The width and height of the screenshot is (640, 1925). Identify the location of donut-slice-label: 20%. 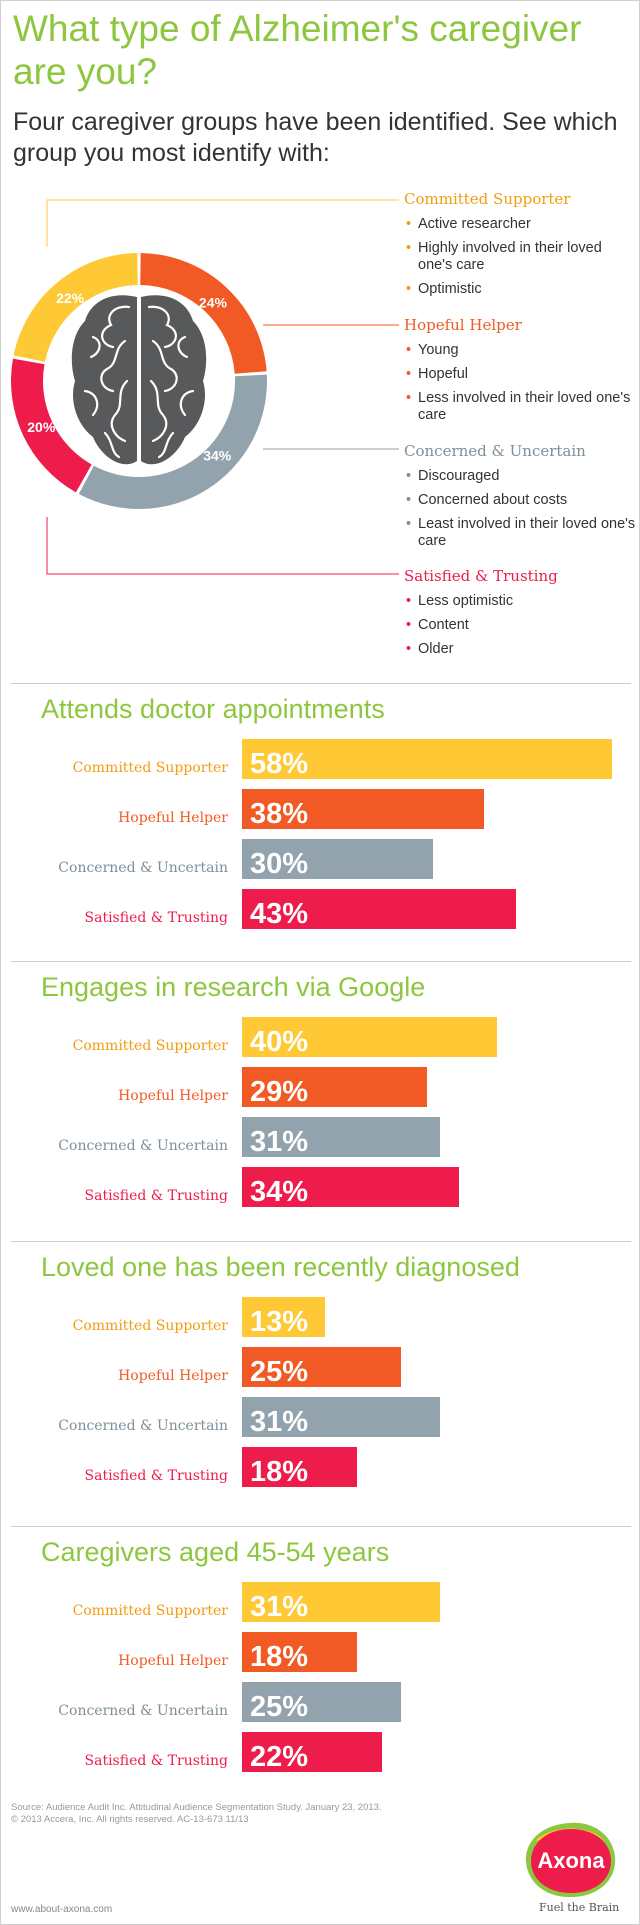
(41, 427).